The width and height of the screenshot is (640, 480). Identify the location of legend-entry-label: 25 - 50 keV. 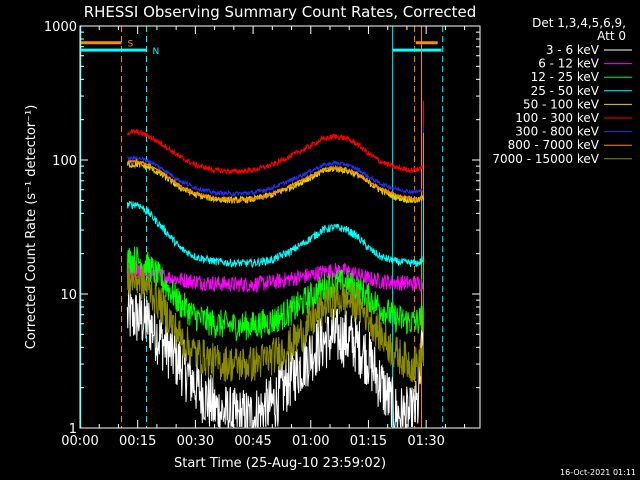
(565, 91).